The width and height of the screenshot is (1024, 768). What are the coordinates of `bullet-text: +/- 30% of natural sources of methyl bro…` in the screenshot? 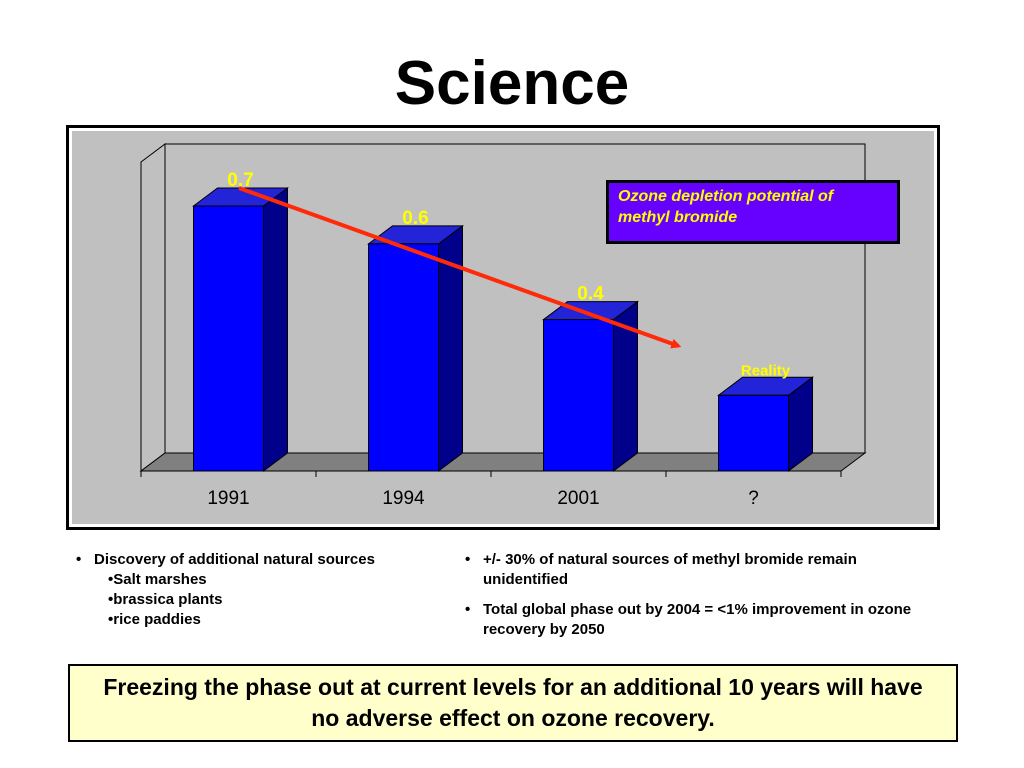 It's located at (670, 569).